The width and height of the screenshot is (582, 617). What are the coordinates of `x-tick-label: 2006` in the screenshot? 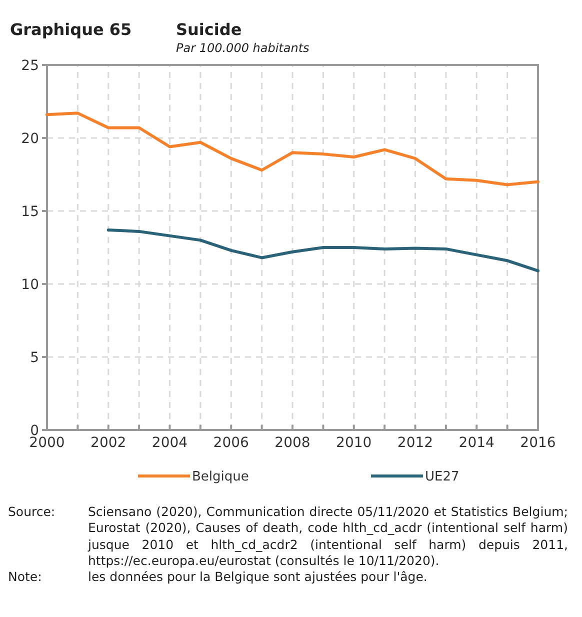 It's located at (231, 443).